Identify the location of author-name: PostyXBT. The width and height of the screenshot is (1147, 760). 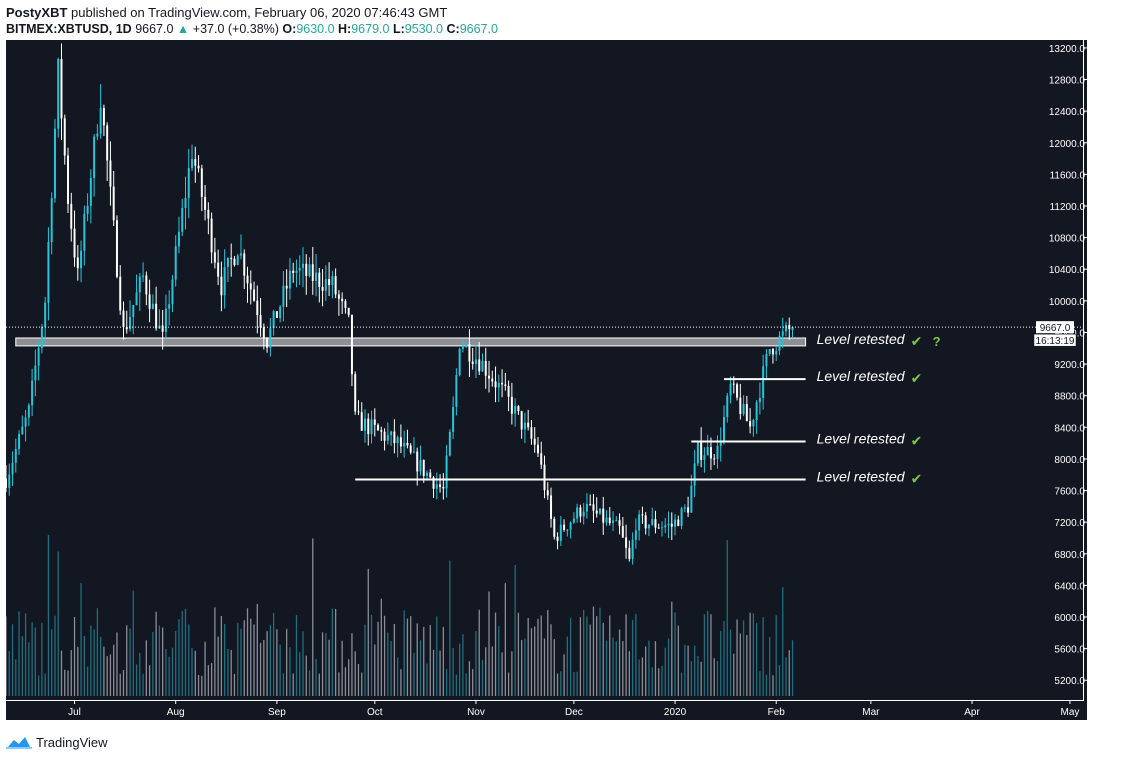
(37, 12).